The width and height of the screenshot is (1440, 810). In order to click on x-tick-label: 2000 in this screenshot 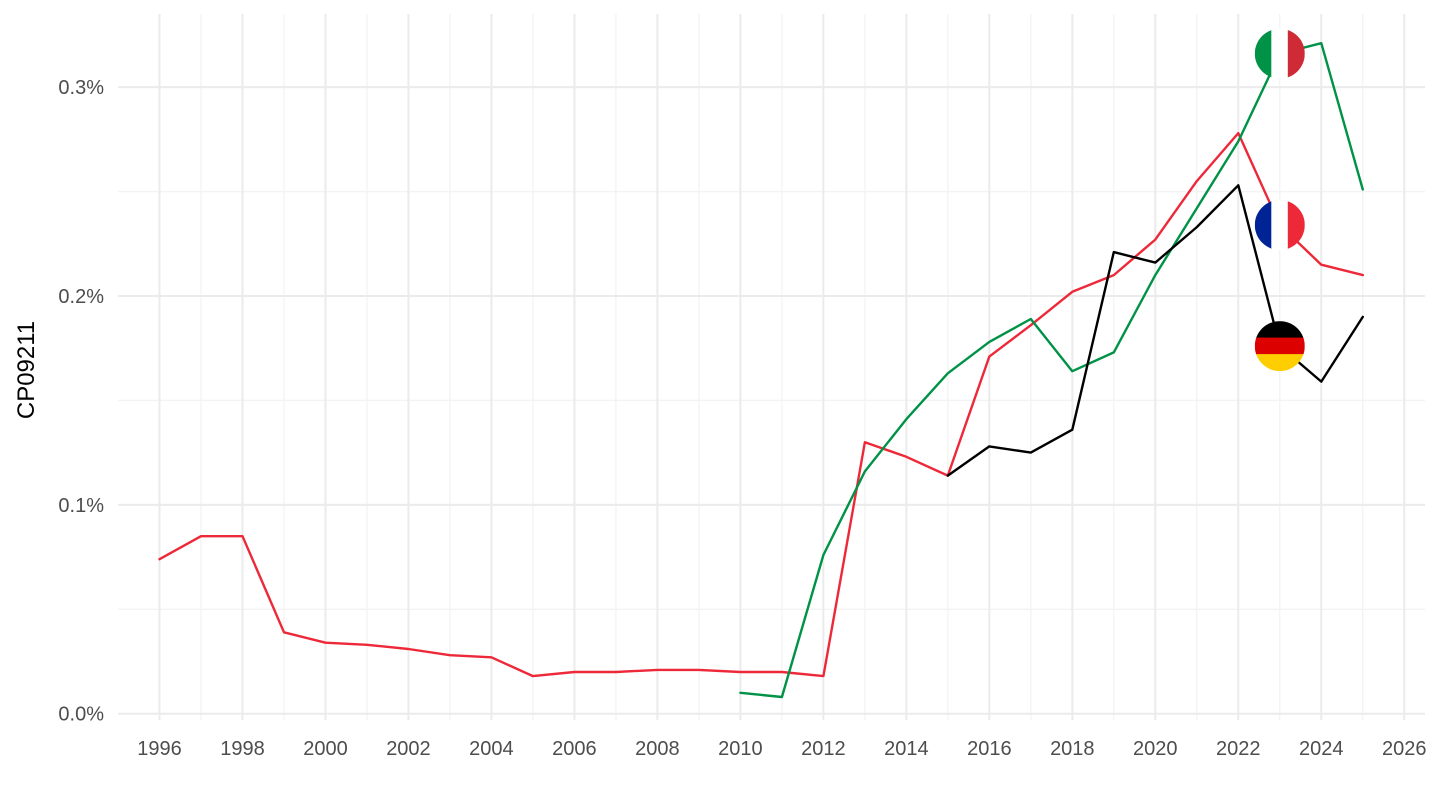, I will do `click(325, 749)`.